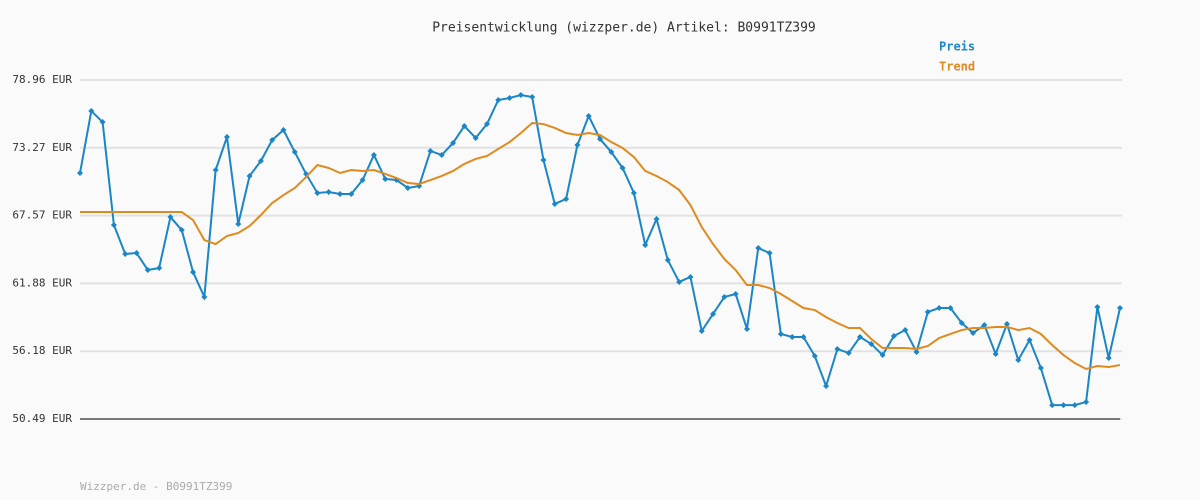 The height and width of the screenshot is (500, 1200). I want to click on y-tick-label: 61.88 EUR, so click(42, 282).